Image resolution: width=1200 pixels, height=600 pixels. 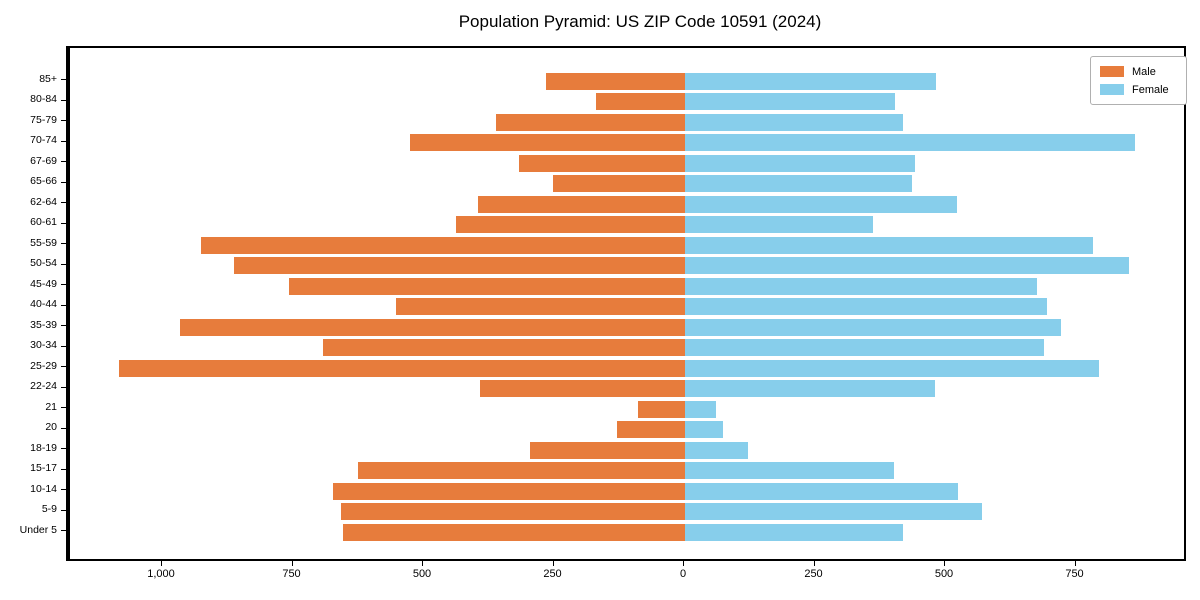 What do you see at coordinates (43, 181) in the screenshot?
I see `age-group-label: 65-66` at bounding box center [43, 181].